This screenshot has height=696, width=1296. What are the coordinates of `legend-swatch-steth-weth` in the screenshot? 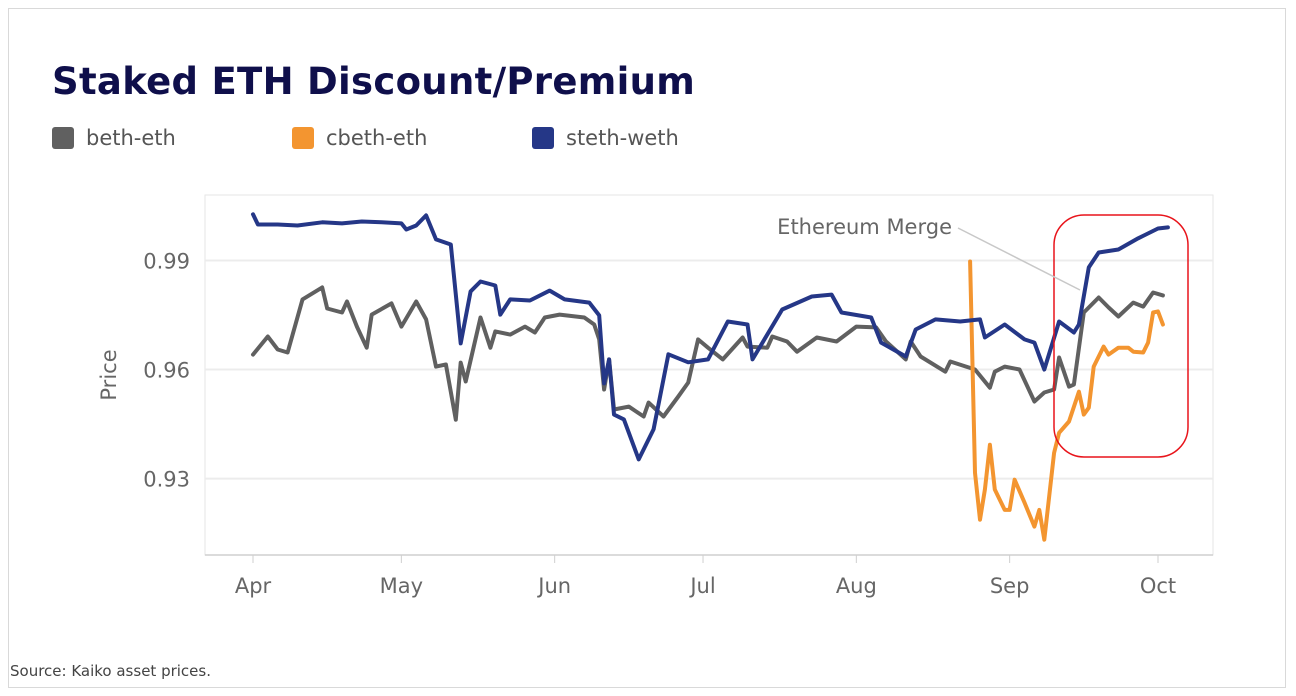 It's located at (543, 138).